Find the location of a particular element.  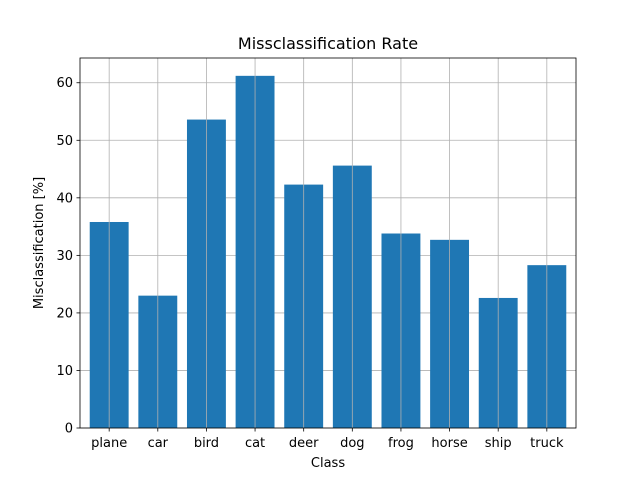

y-axis-label: Misclassification [%] is located at coordinates (39, 243).